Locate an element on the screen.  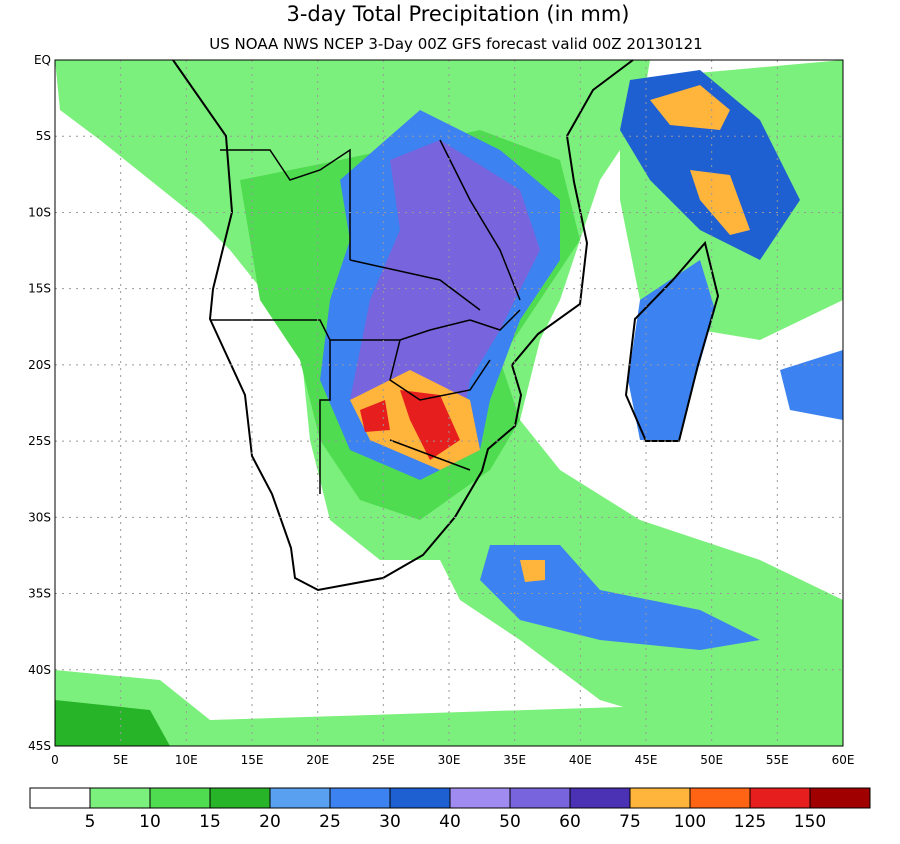
lon-label: 30E is located at coordinates (449, 760).